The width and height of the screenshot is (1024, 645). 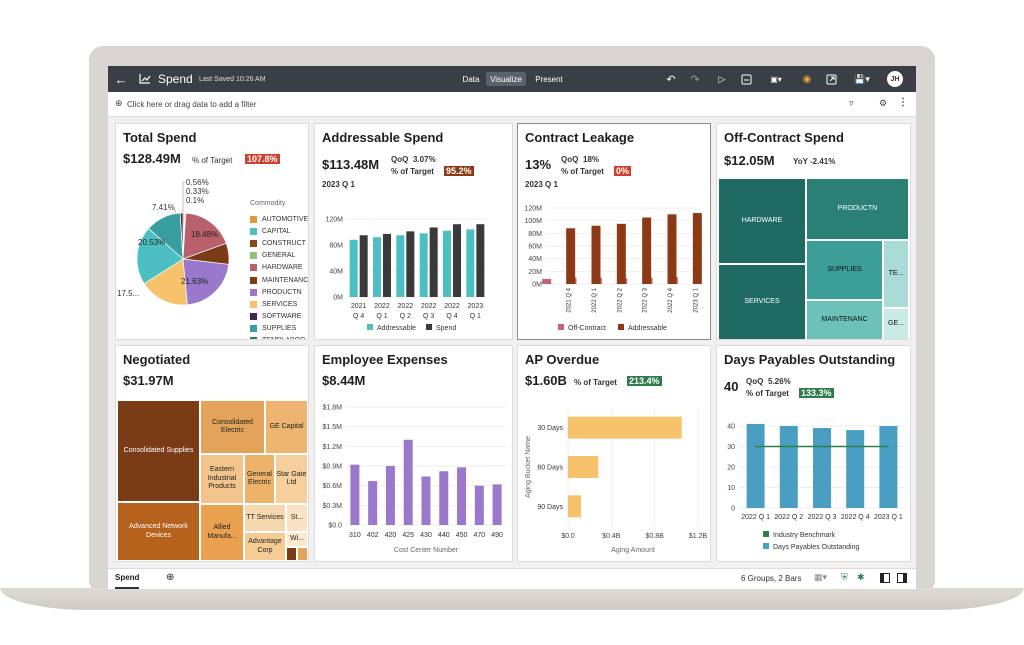 I want to click on x-tick-label: Q 1, so click(x=381, y=316).